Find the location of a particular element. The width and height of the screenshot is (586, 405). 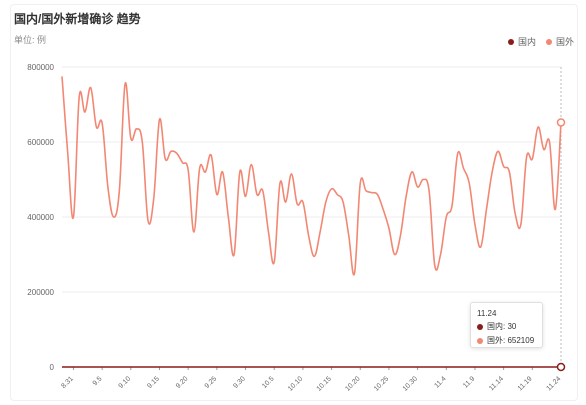

tooltip-value-foreign: 国外: 652109 is located at coordinates (511, 340).